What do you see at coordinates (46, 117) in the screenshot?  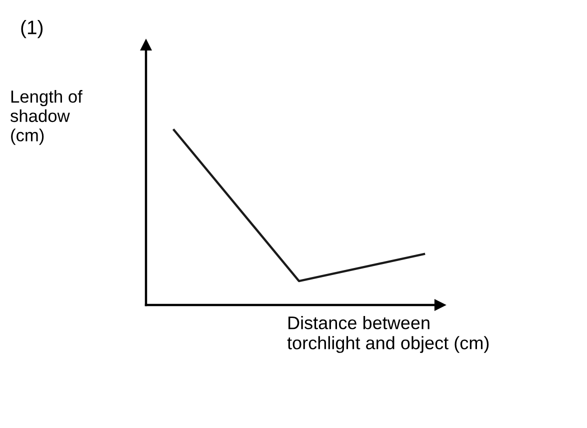 I see `y-axis-title: Length of shadow (cm)` at bounding box center [46, 117].